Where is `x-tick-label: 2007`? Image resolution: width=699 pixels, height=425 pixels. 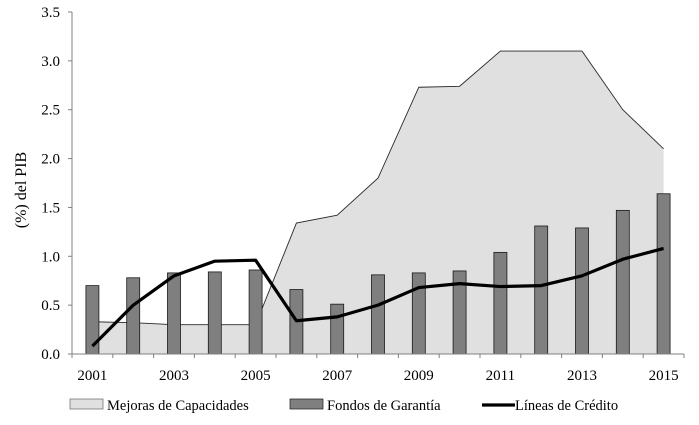
x-tick-label: 2007 is located at coordinates (337, 376).